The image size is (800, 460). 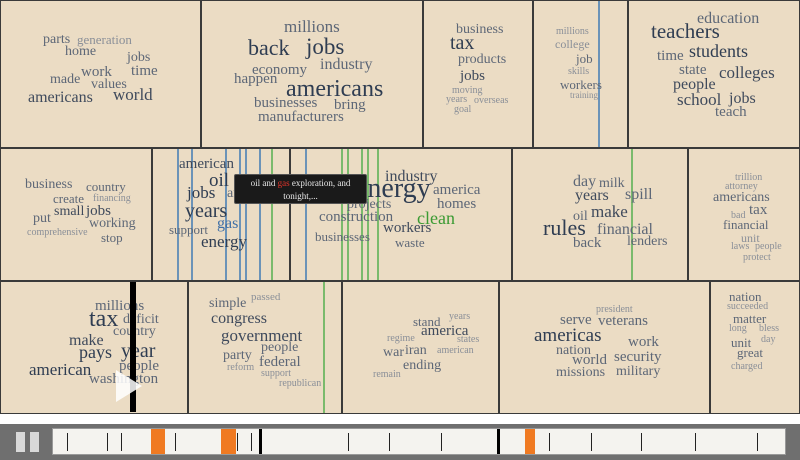 I want to click on topic-word: bless, so click(x=769, y=328).